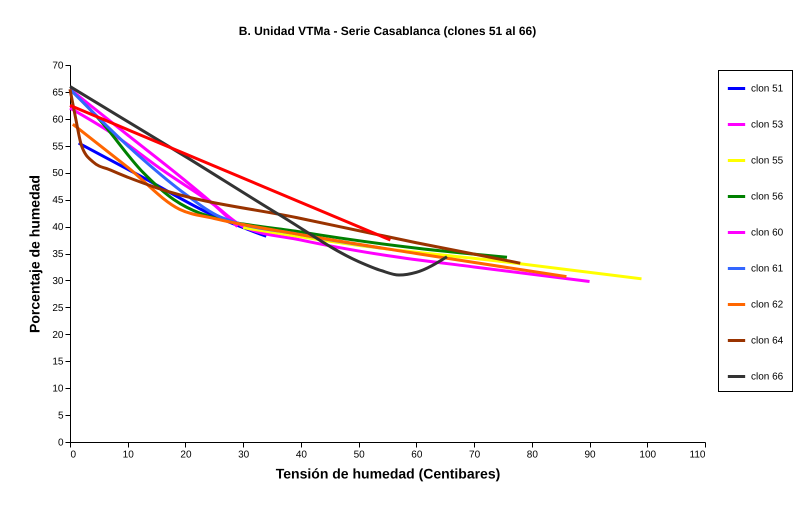 Image resolution: width=797 pixels, height=530 pixels. What do you see at coordinates (532, 455) in the screenshot?
I see `x-tick-label: 80` at bounding box center [532, 455].